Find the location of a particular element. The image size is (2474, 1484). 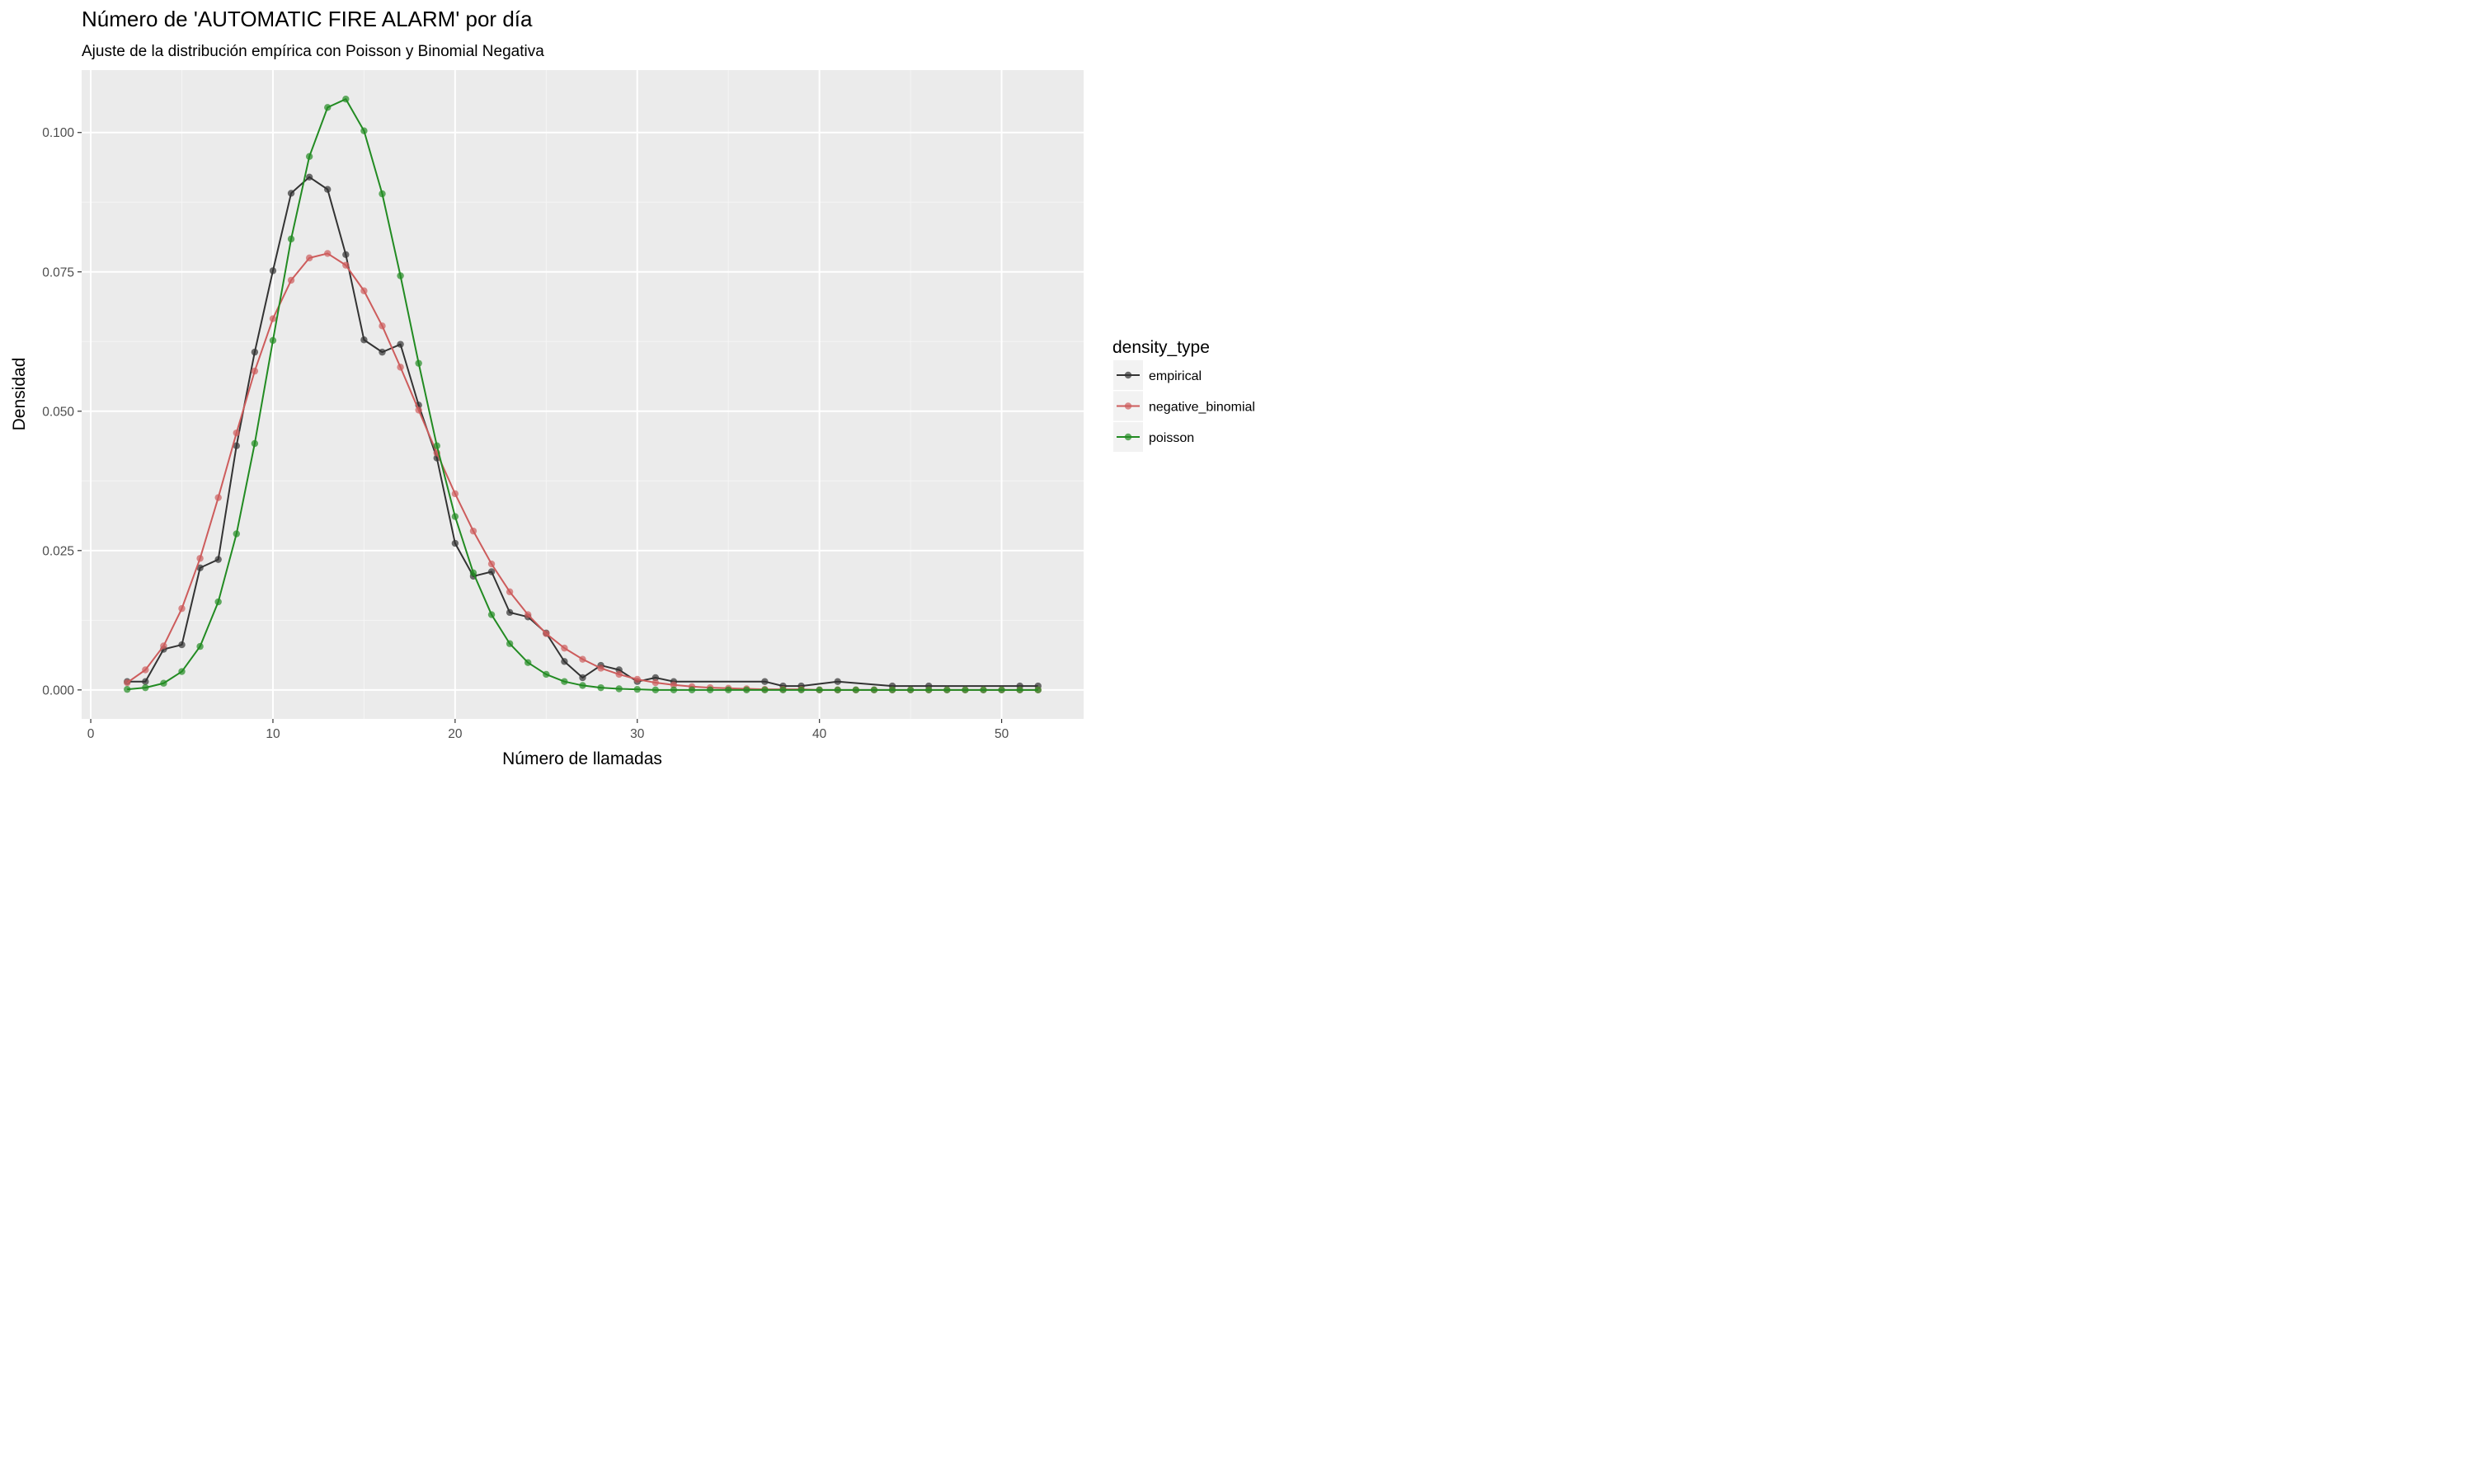

y-tick-label: 0.025 is located at coordinates (58, 551).